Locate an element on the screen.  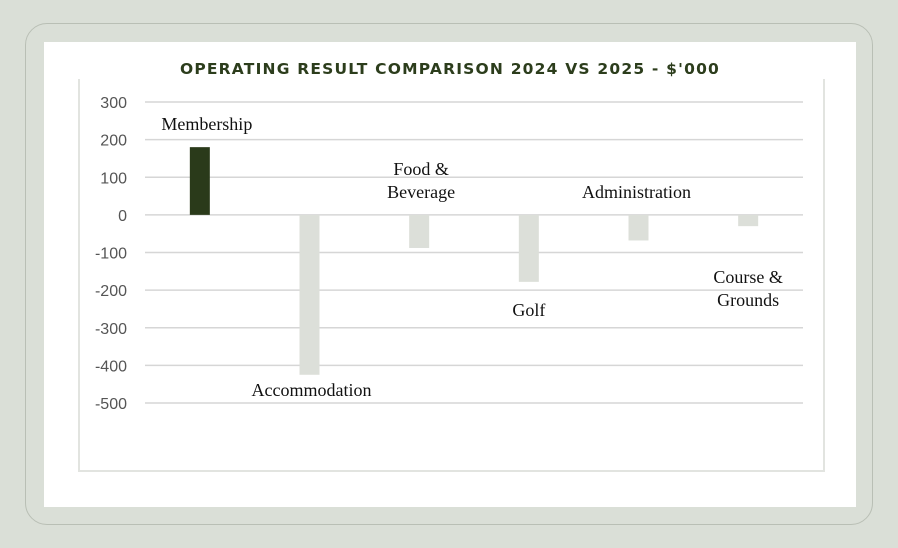
y-tick-label: 200 is located at coordinates (113, 141).